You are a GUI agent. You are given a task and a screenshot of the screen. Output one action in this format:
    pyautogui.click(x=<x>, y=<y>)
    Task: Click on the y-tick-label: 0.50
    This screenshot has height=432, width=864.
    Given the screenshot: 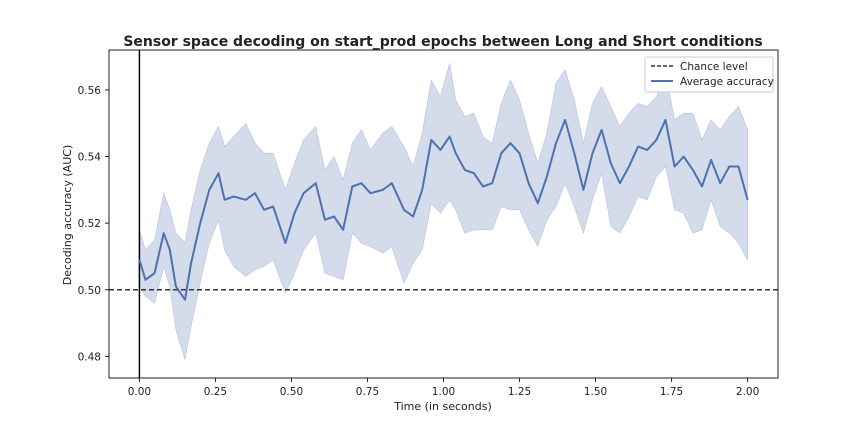 What is the action you would take?
    pyautogui.click(x=89, y=291)
    